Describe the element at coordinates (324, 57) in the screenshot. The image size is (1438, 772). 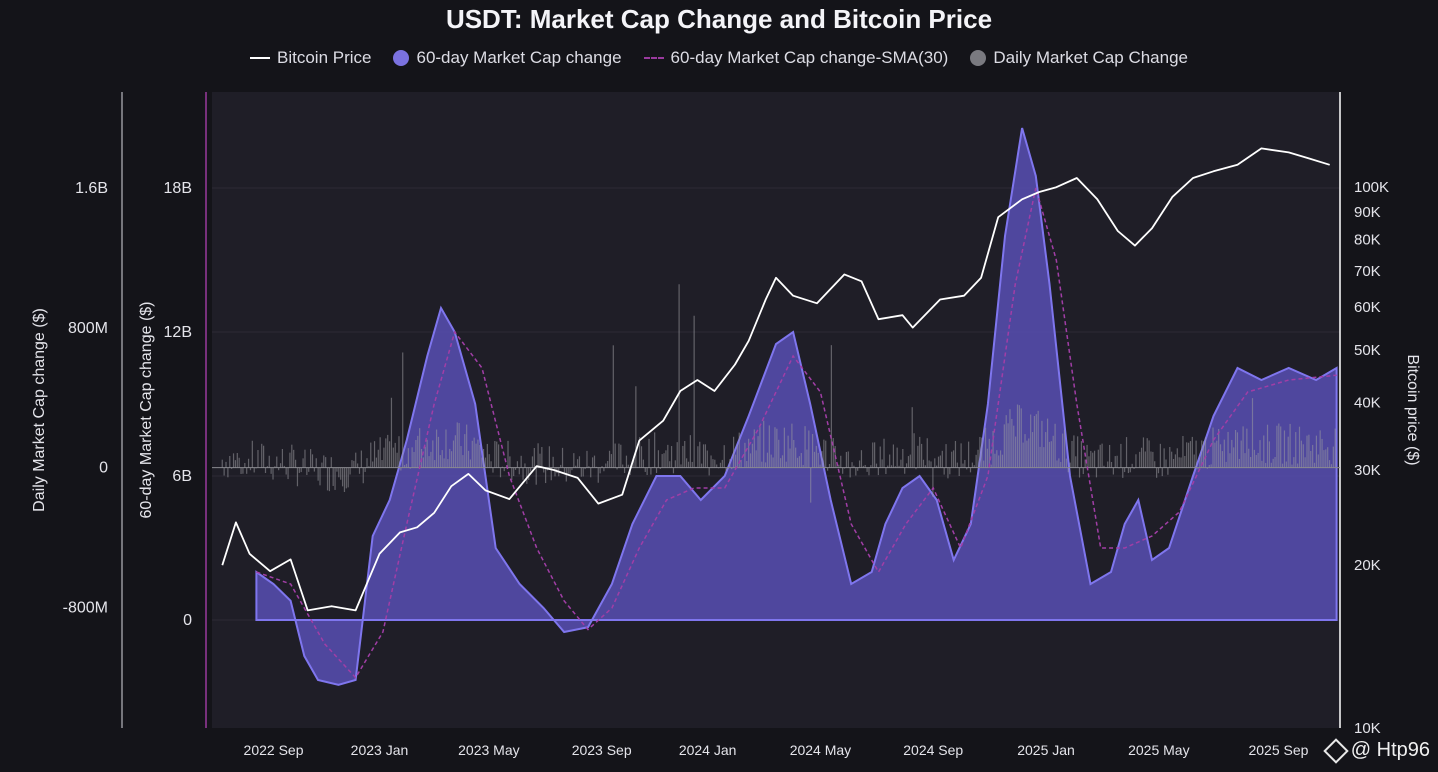
I see `legend-label: Bitcoin Price` at that location.